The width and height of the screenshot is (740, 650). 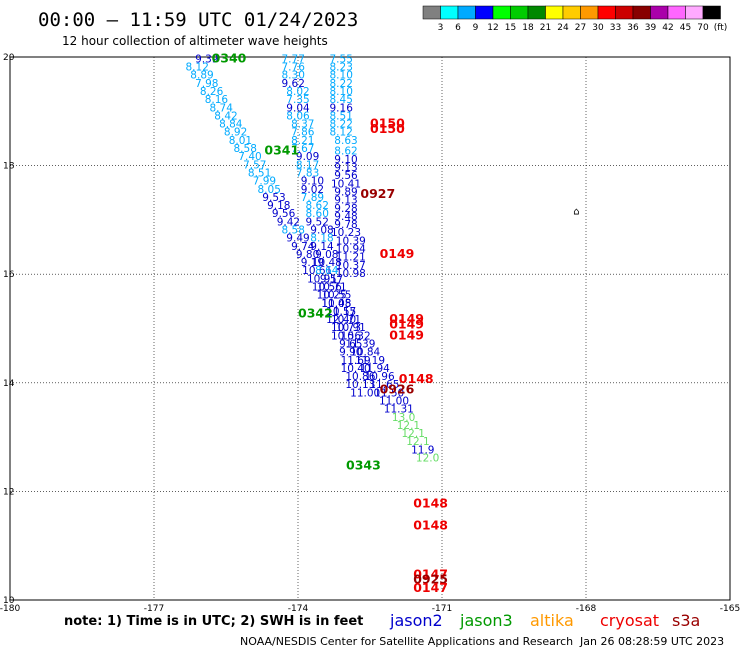 I want to click on y-tick-label: 10, so click(x=9, y=601).